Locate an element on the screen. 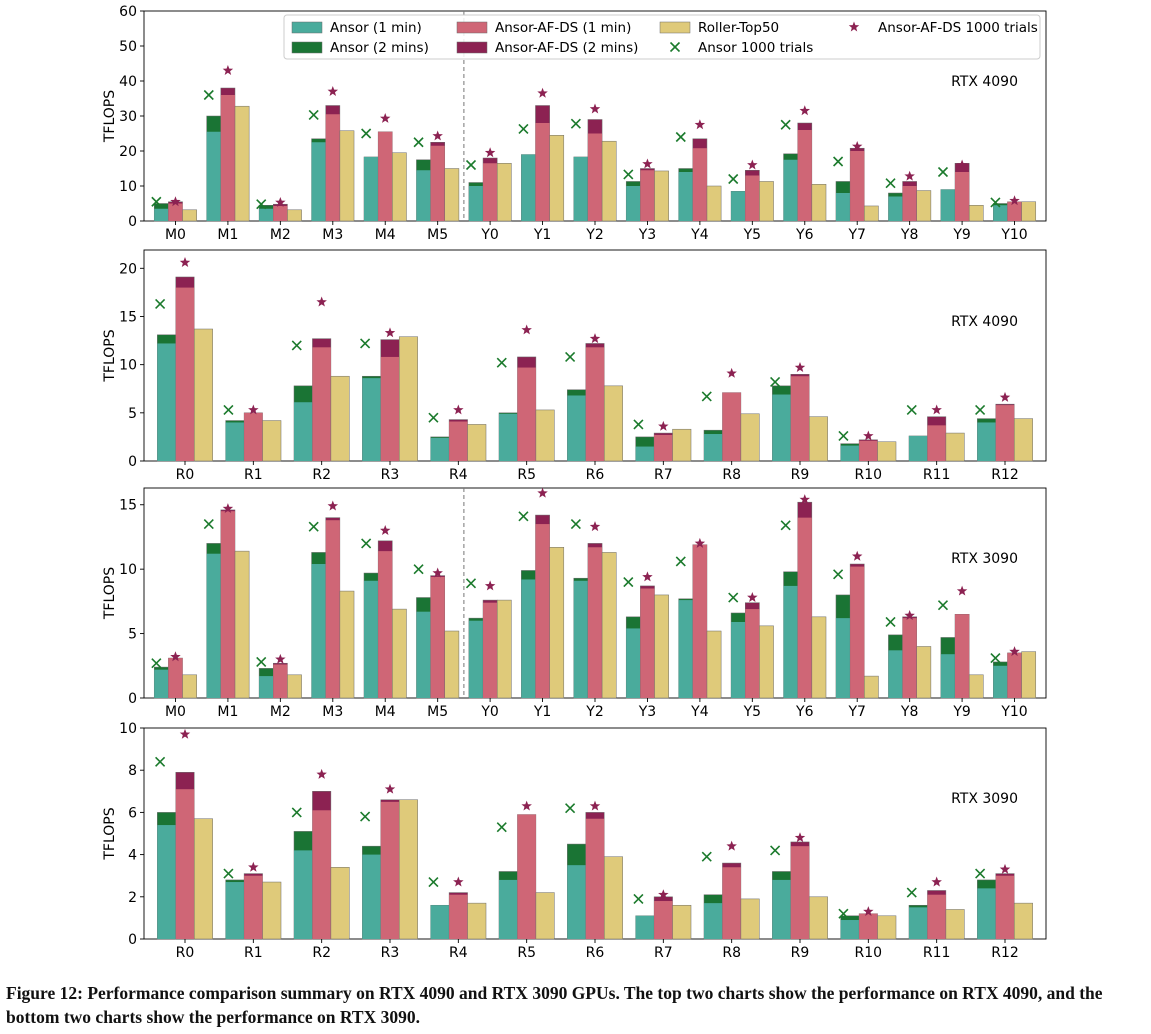  legend-swatch is located at coordinates (472, 27).